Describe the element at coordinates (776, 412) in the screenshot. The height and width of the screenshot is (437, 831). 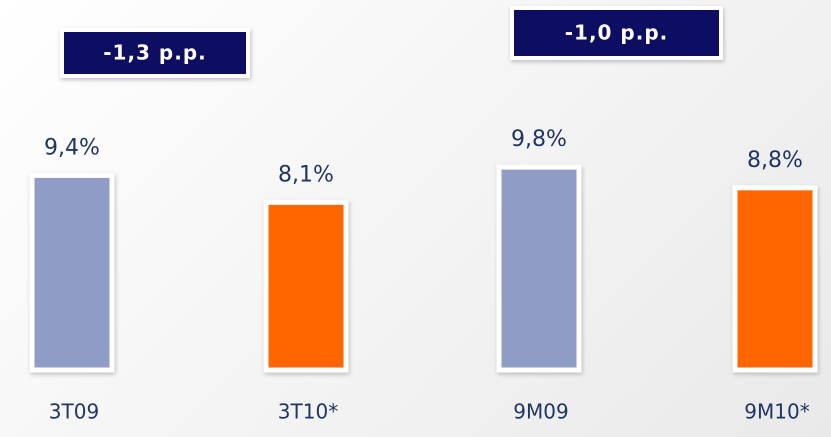
I see `x-tick-label: 9M10*` at that location.